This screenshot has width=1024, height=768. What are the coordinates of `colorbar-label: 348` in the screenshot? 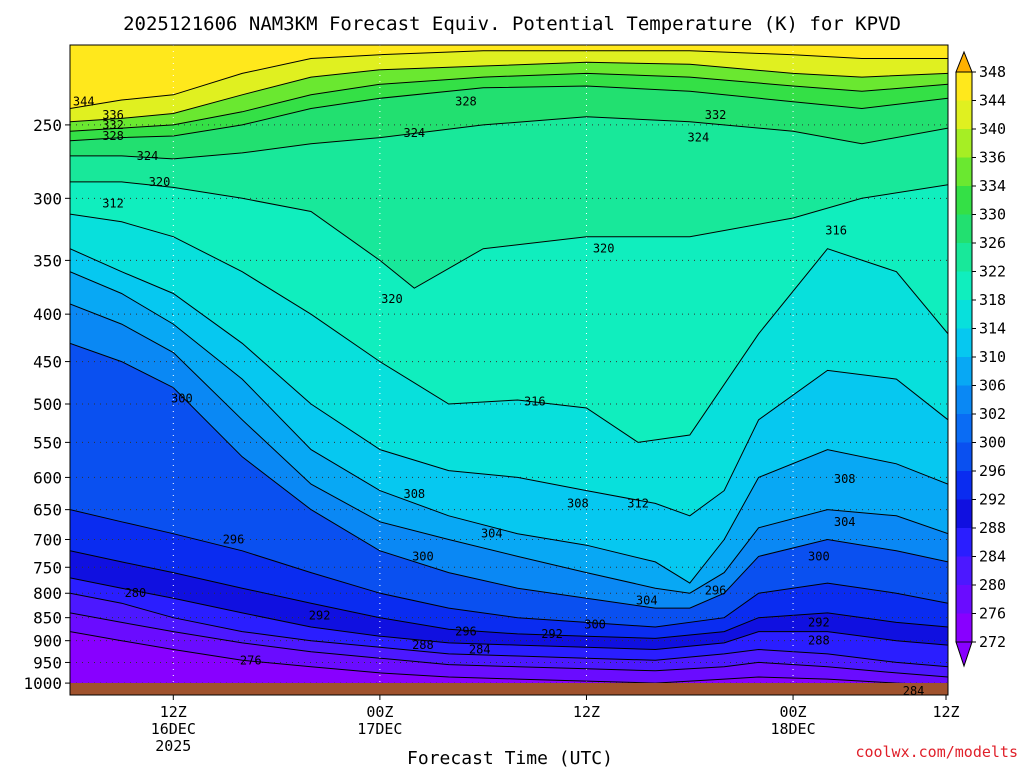 It's located at (992, 72).